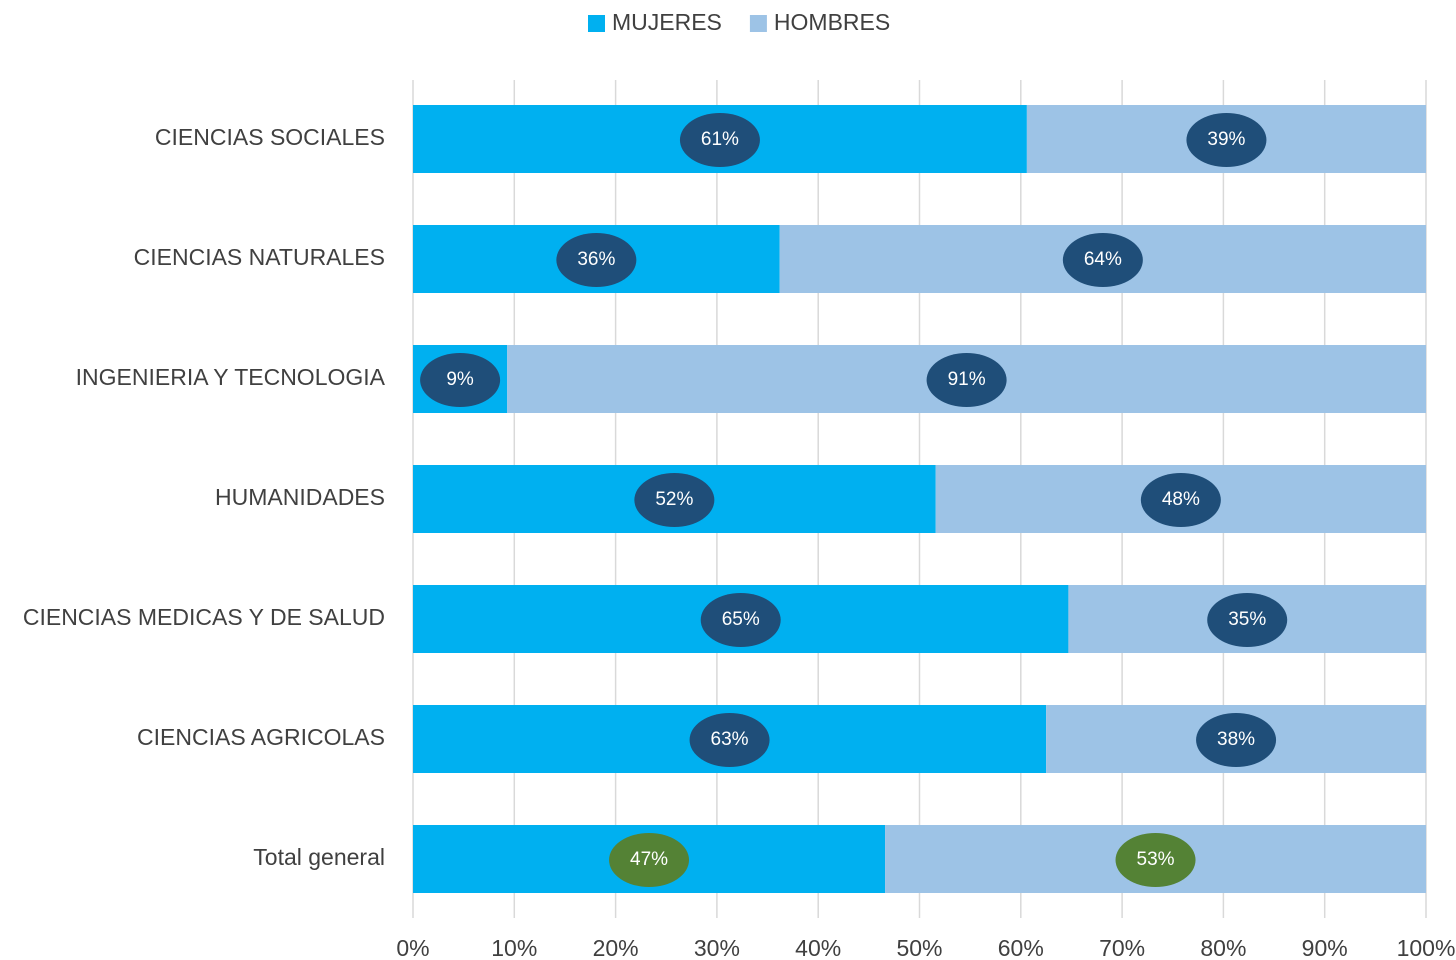 This screenshot has height=960, width=1456. I want to click on value-label: 39%, so click(1226, 139).